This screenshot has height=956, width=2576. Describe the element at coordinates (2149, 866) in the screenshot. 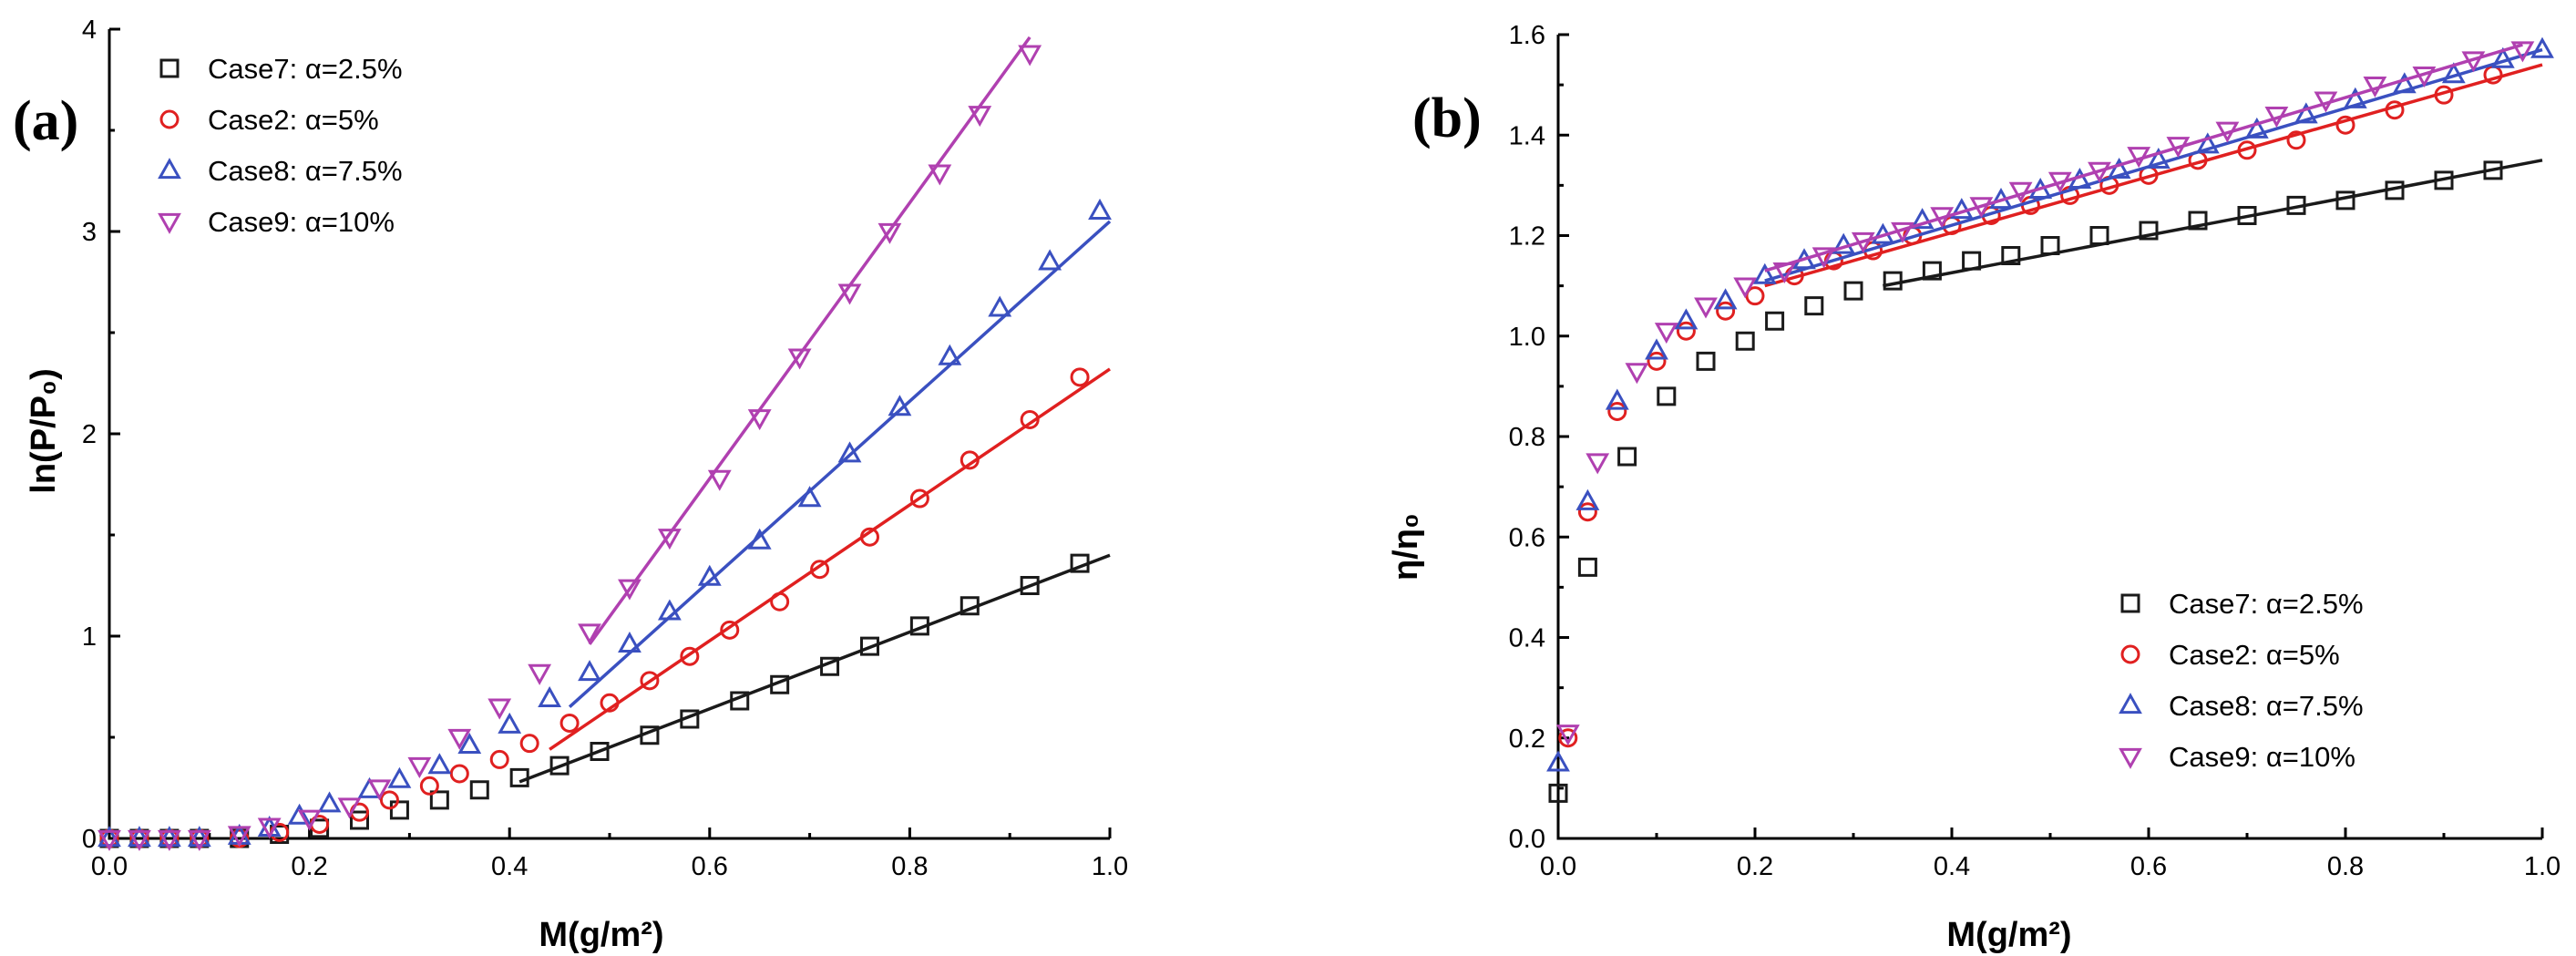

I see `x-tick-label: 0.6` at that location.